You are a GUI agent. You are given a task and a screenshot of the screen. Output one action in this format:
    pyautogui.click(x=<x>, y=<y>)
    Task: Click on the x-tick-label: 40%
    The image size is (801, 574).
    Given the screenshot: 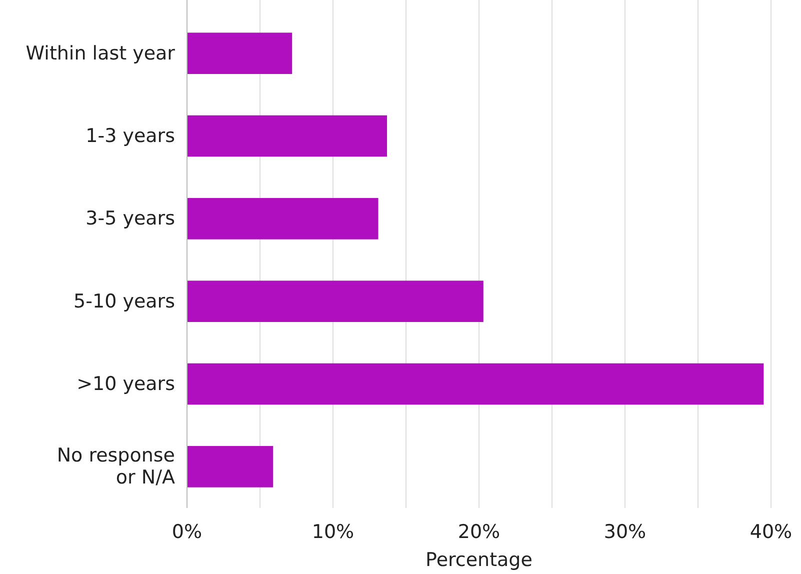 What is the action you would take?
    pyautogui.click(x=771, y=532)
    